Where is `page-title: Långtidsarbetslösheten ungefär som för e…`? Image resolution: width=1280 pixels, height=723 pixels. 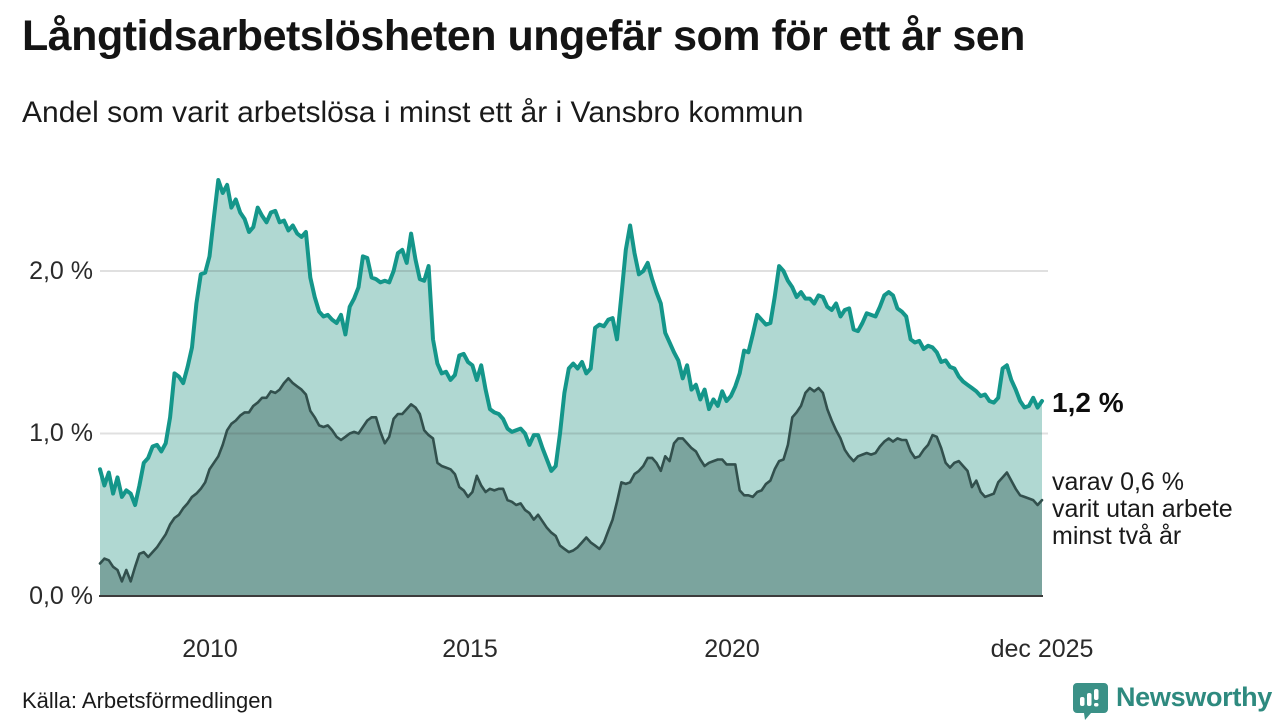 page-title: Långtidsarbetslösheten ungefär som för e… is located at coordinates (523, 36).